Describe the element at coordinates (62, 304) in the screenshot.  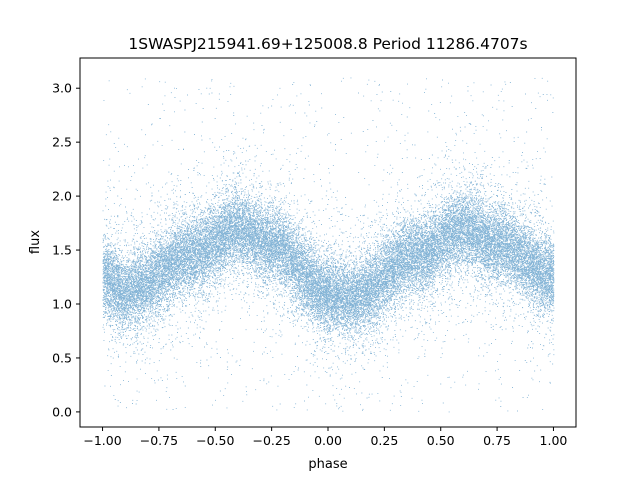
I see `y-tick-label: 1.0` at that location.